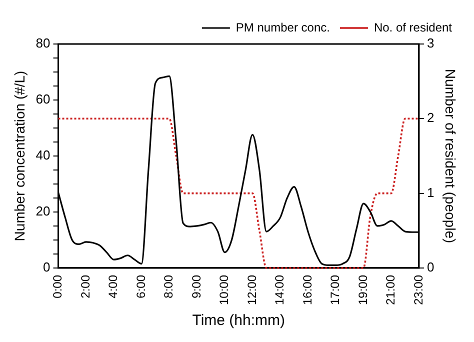  Describe the element at coordinates (251, 289) in the screenshot. I see `x-tick-label: 12:00` at that location.